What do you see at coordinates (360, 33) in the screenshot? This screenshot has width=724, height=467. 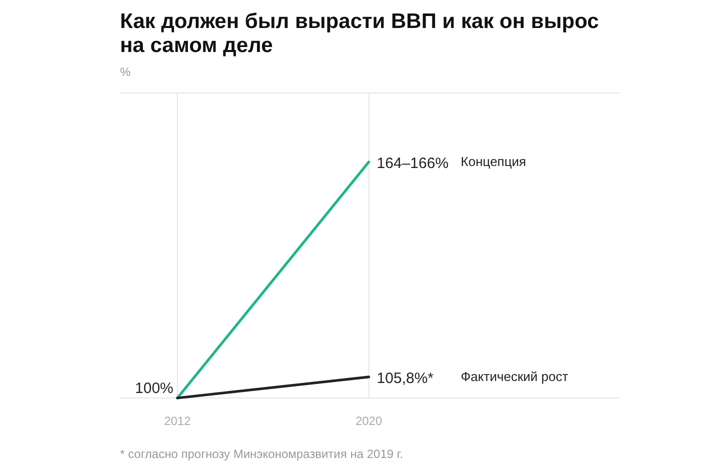 I see `chart-title: Как должен был вырасти ВВП и как он вырос на самом деле` at bounding box center [360, 33].